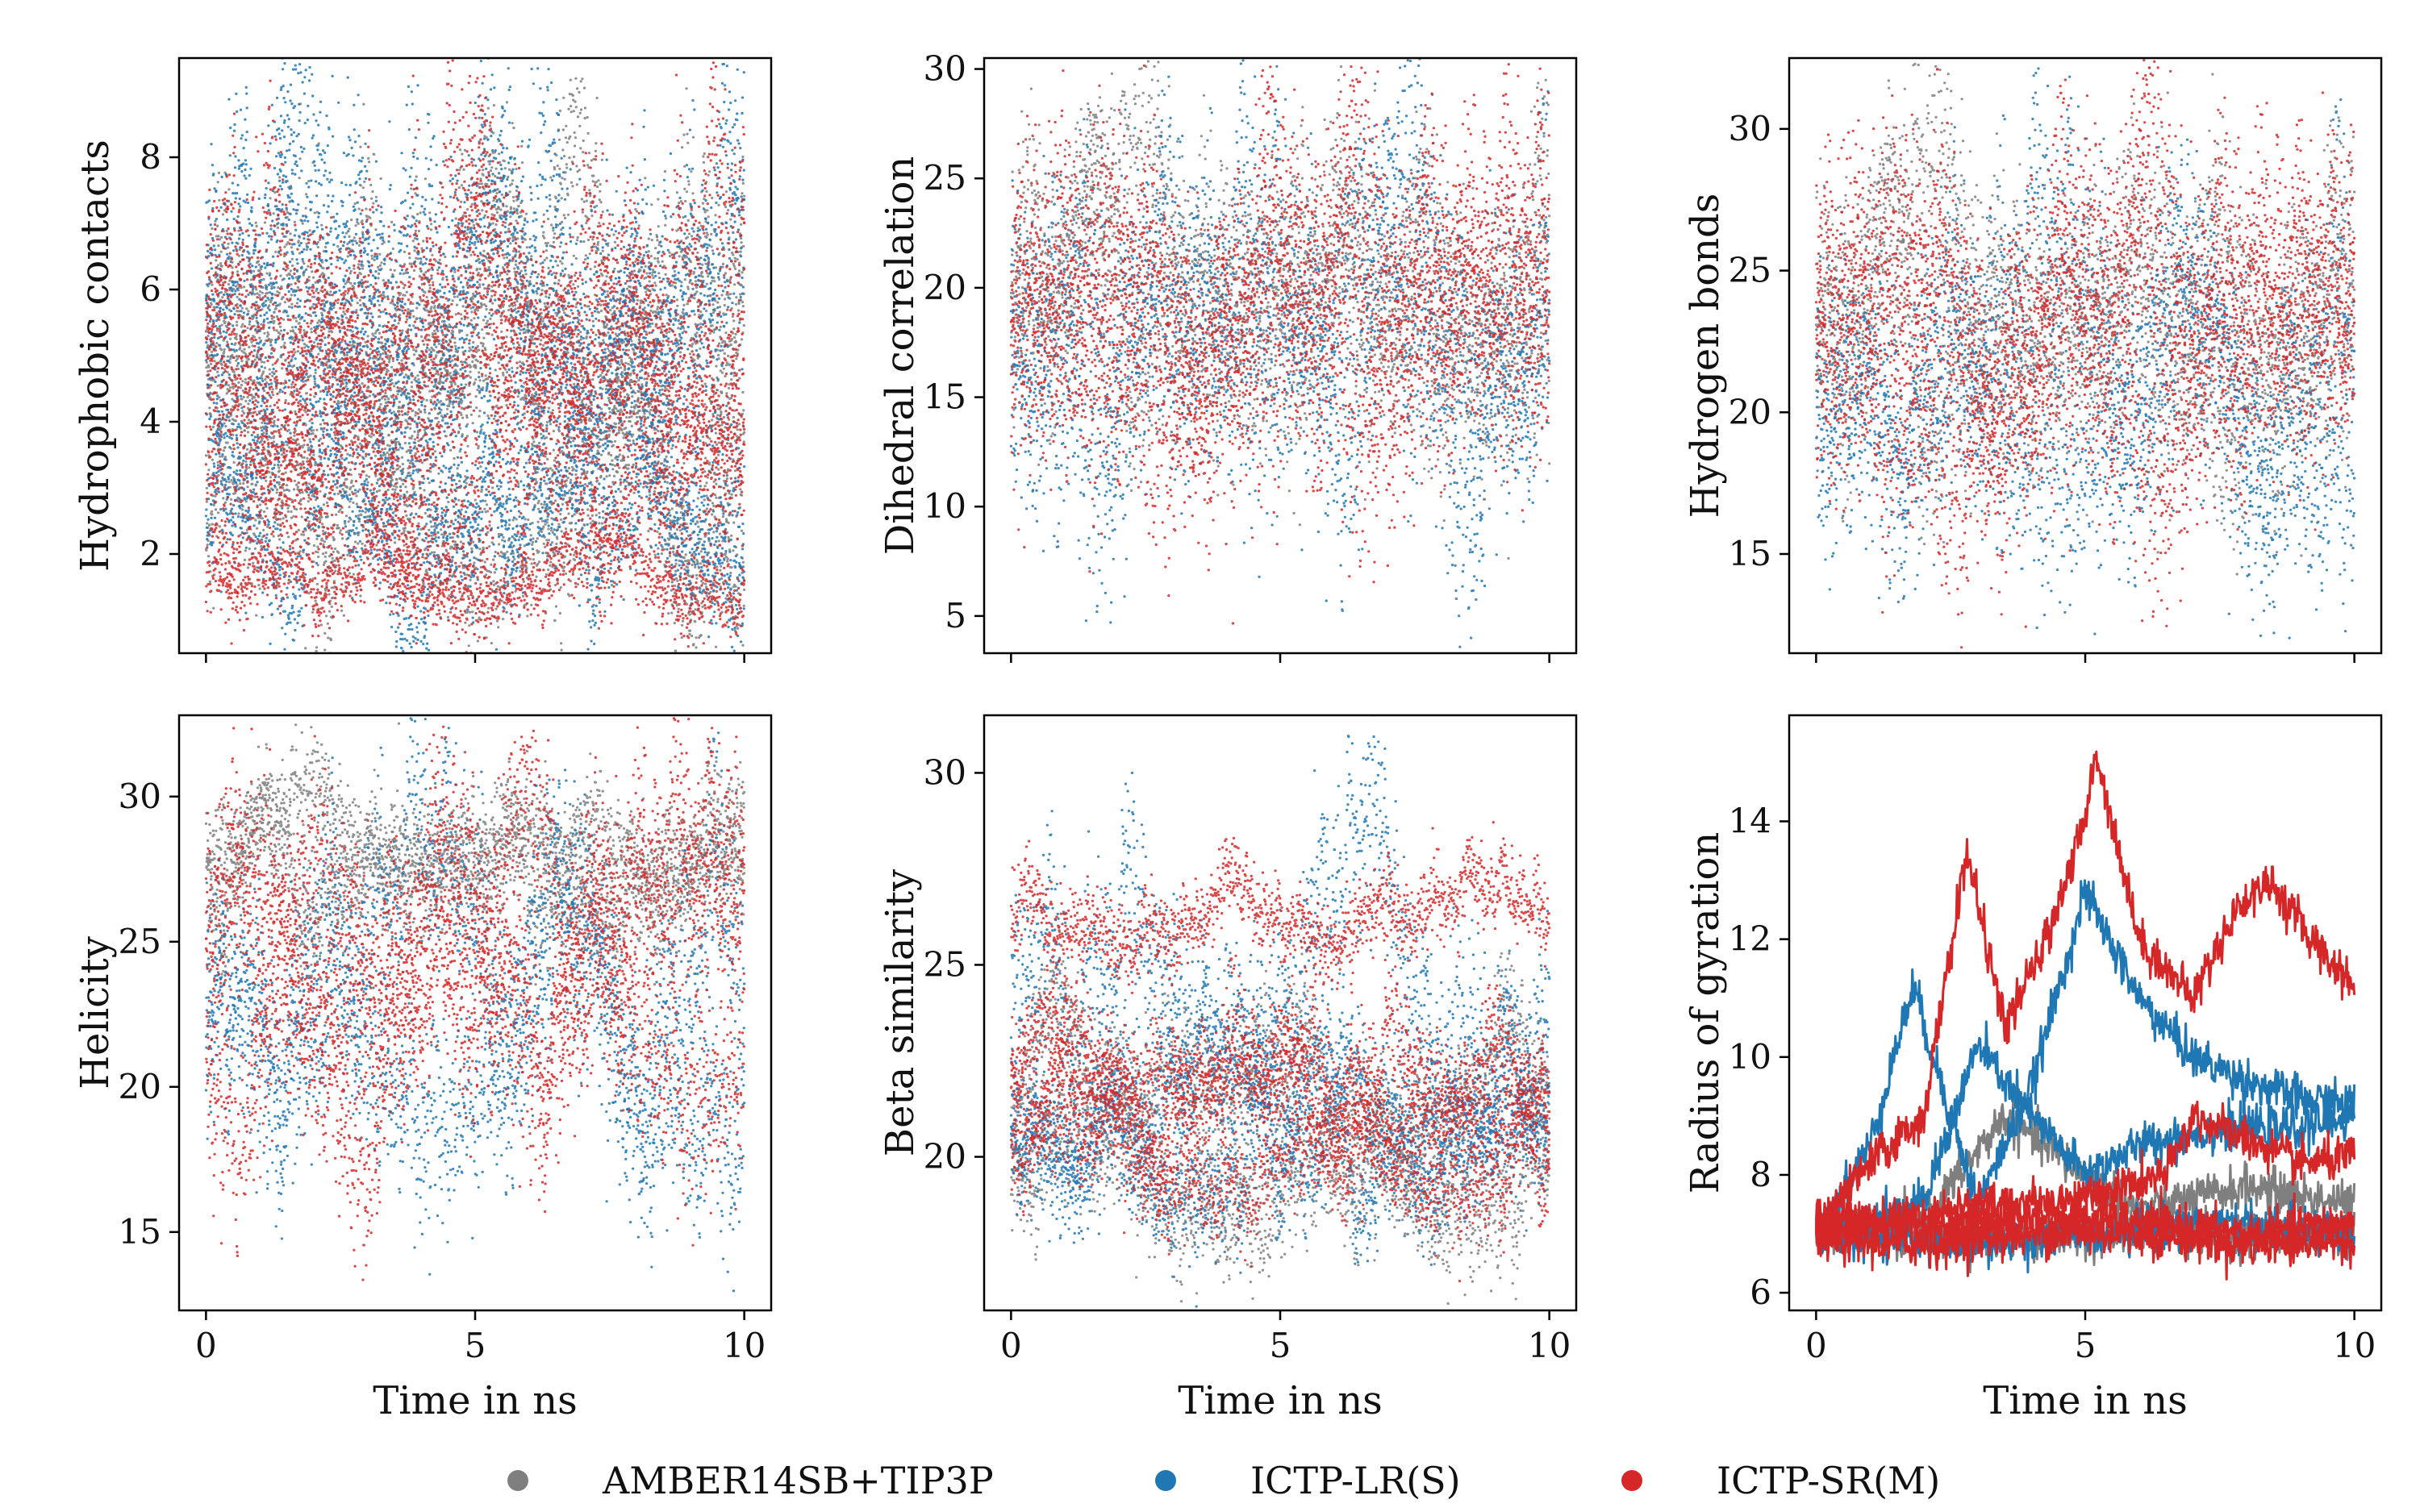 The image size is (2420, 1512). I want to click on legend-item: ICTP-SR(M), so click(1781, 1480).